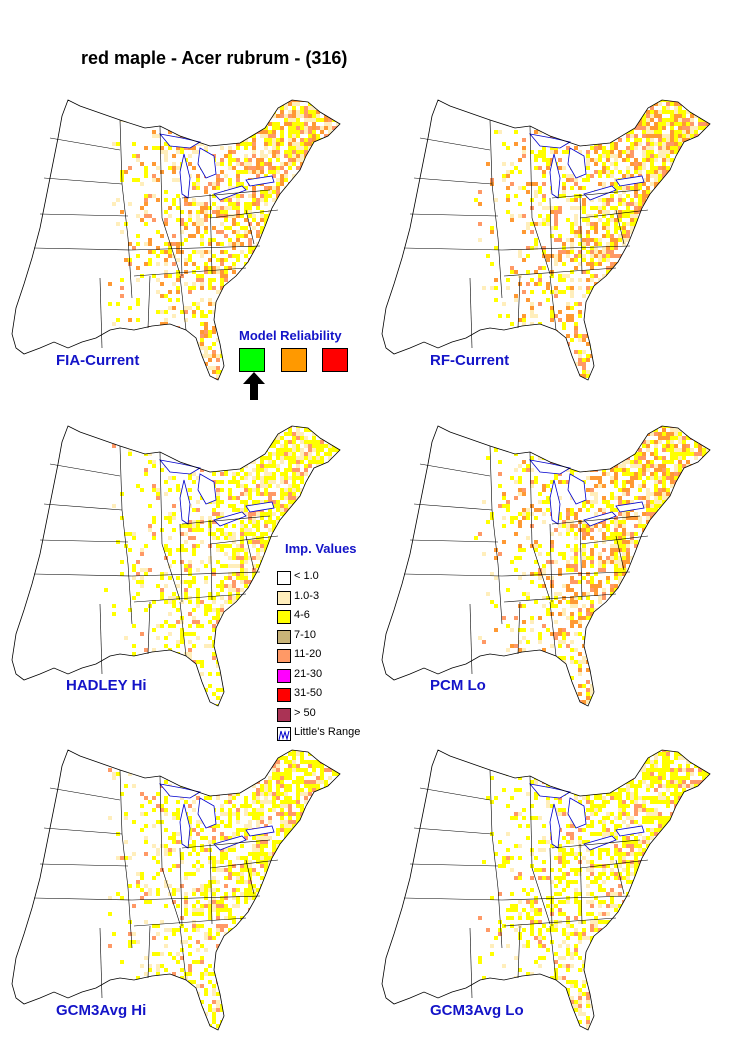 This screenshot has height=1057, width=732. Describe the element at coordinates (294, 360) in the screenshot. I see `reliability-box-medium` at that location.